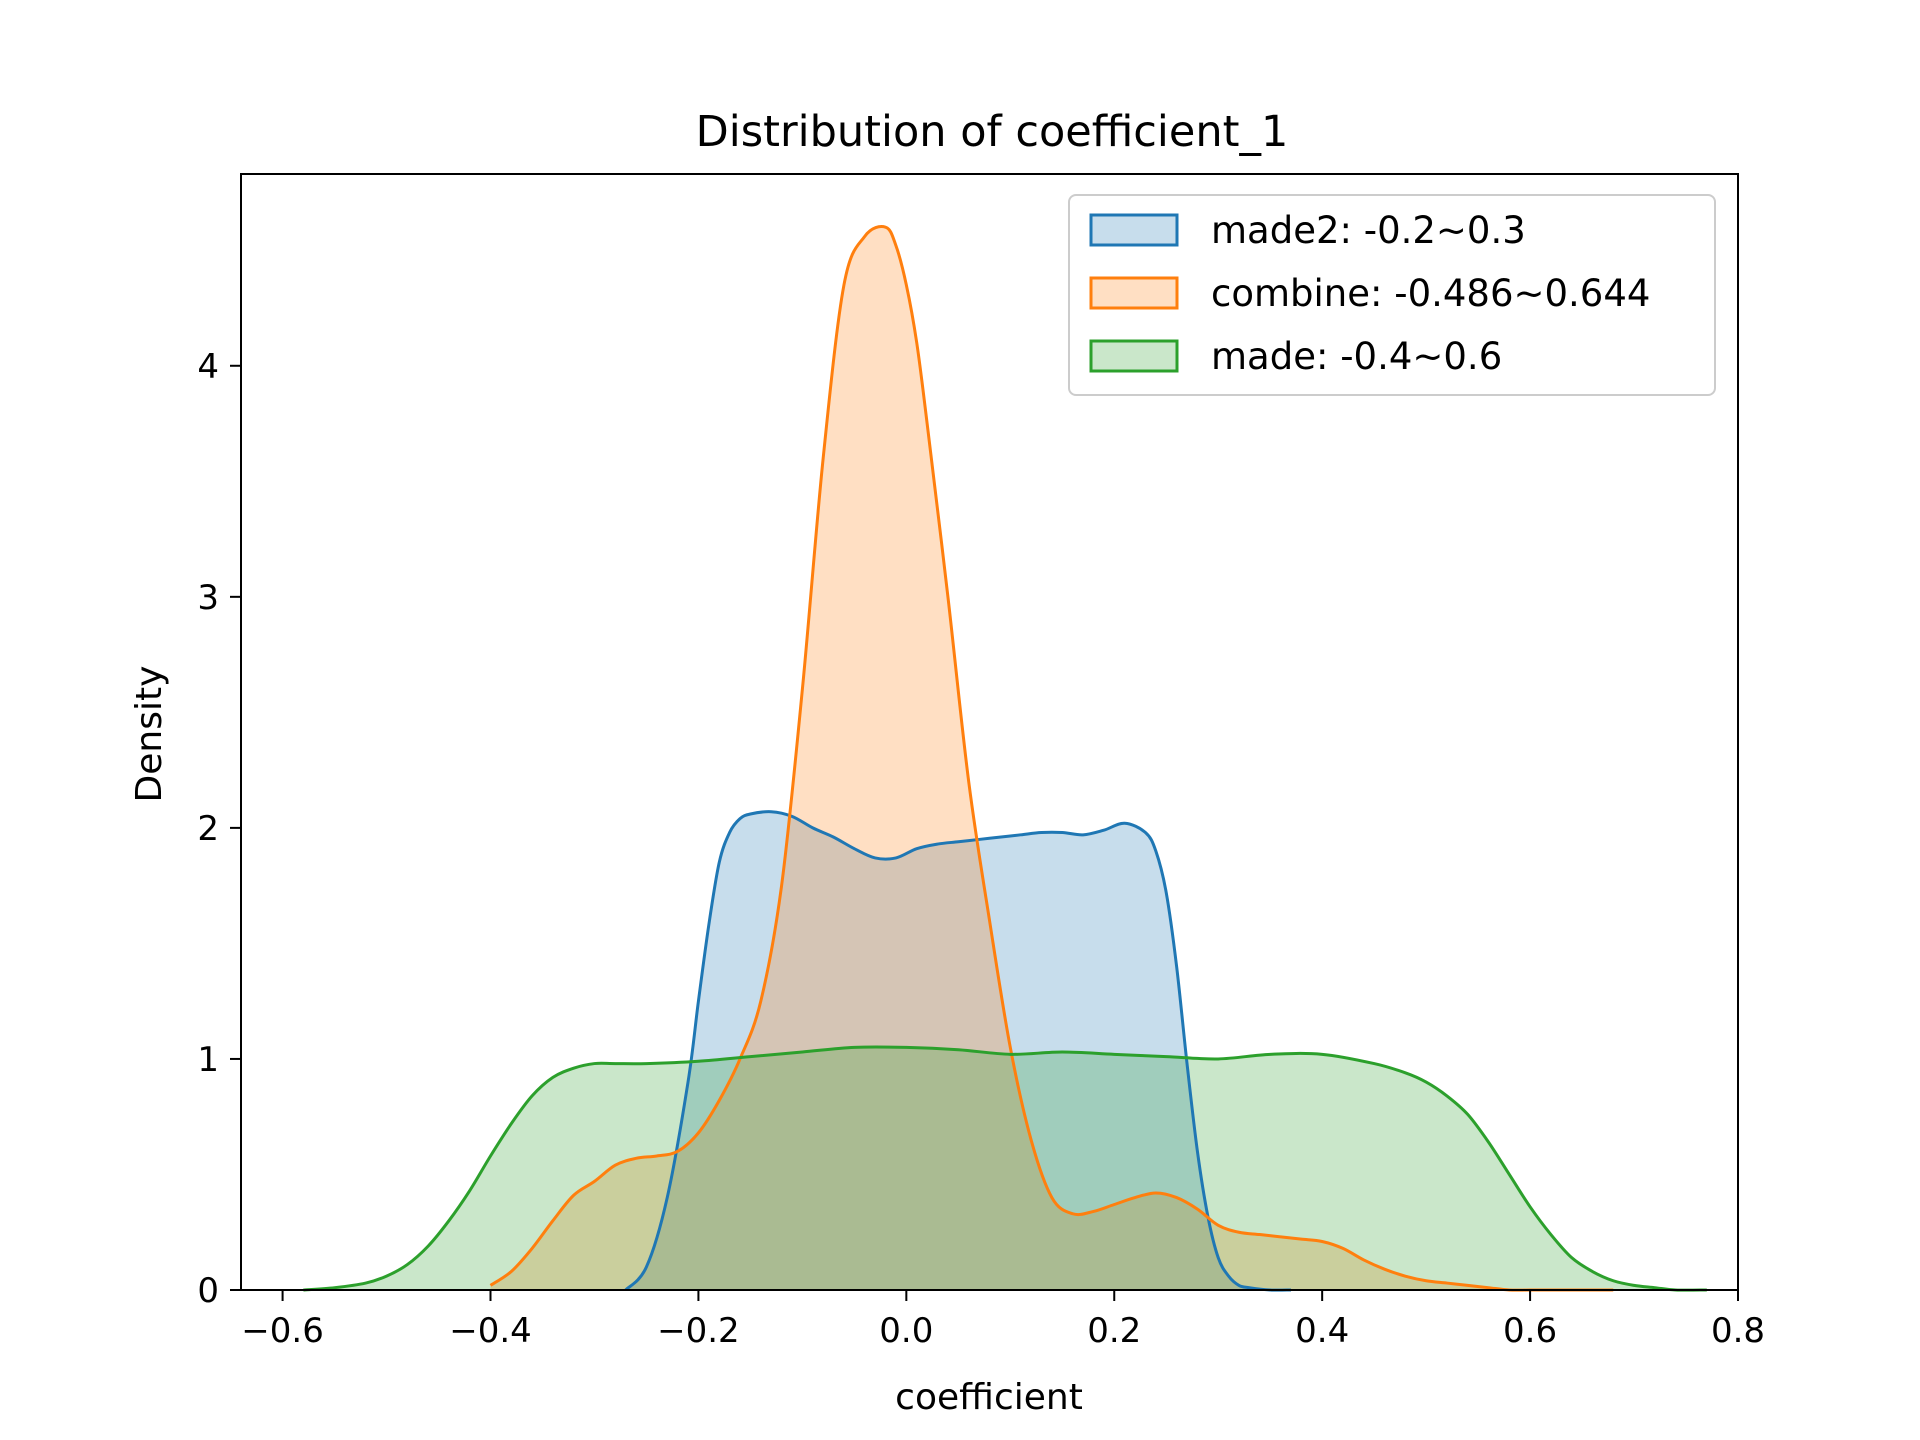 Image resolution: width=1920 pixels, height=1440 pixels. What do you see at coordinates (1322, 1331) in the screenshot?
I see `x-tick-label: 0.4` at bounding box center [1322, 1331].